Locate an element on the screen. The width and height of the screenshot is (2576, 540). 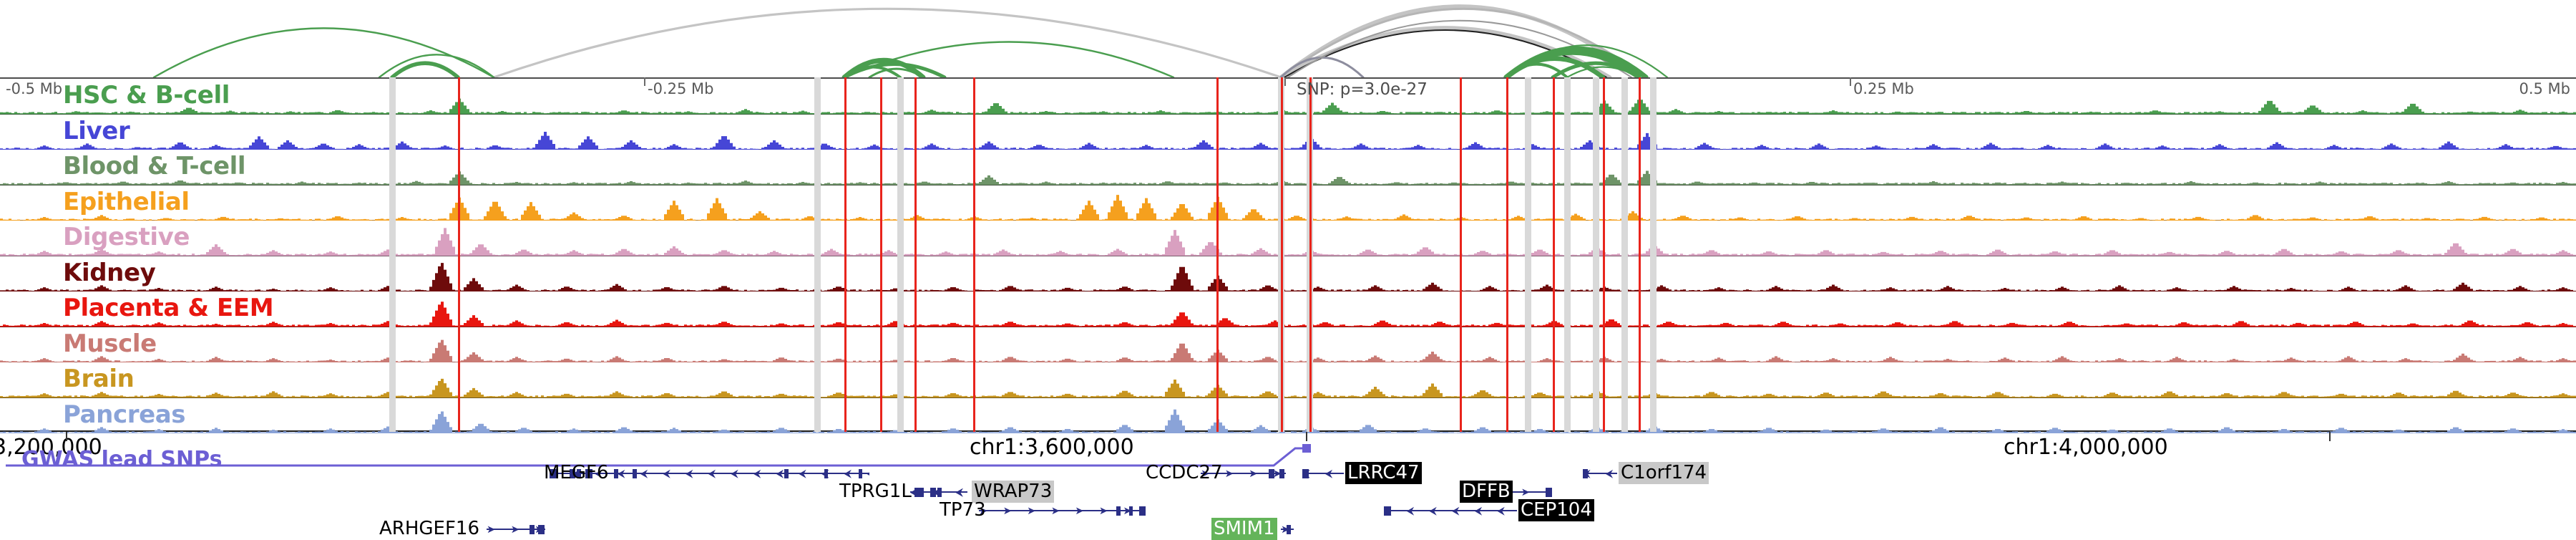
signal-track: Muscle is located at coordinates (1288, 344).